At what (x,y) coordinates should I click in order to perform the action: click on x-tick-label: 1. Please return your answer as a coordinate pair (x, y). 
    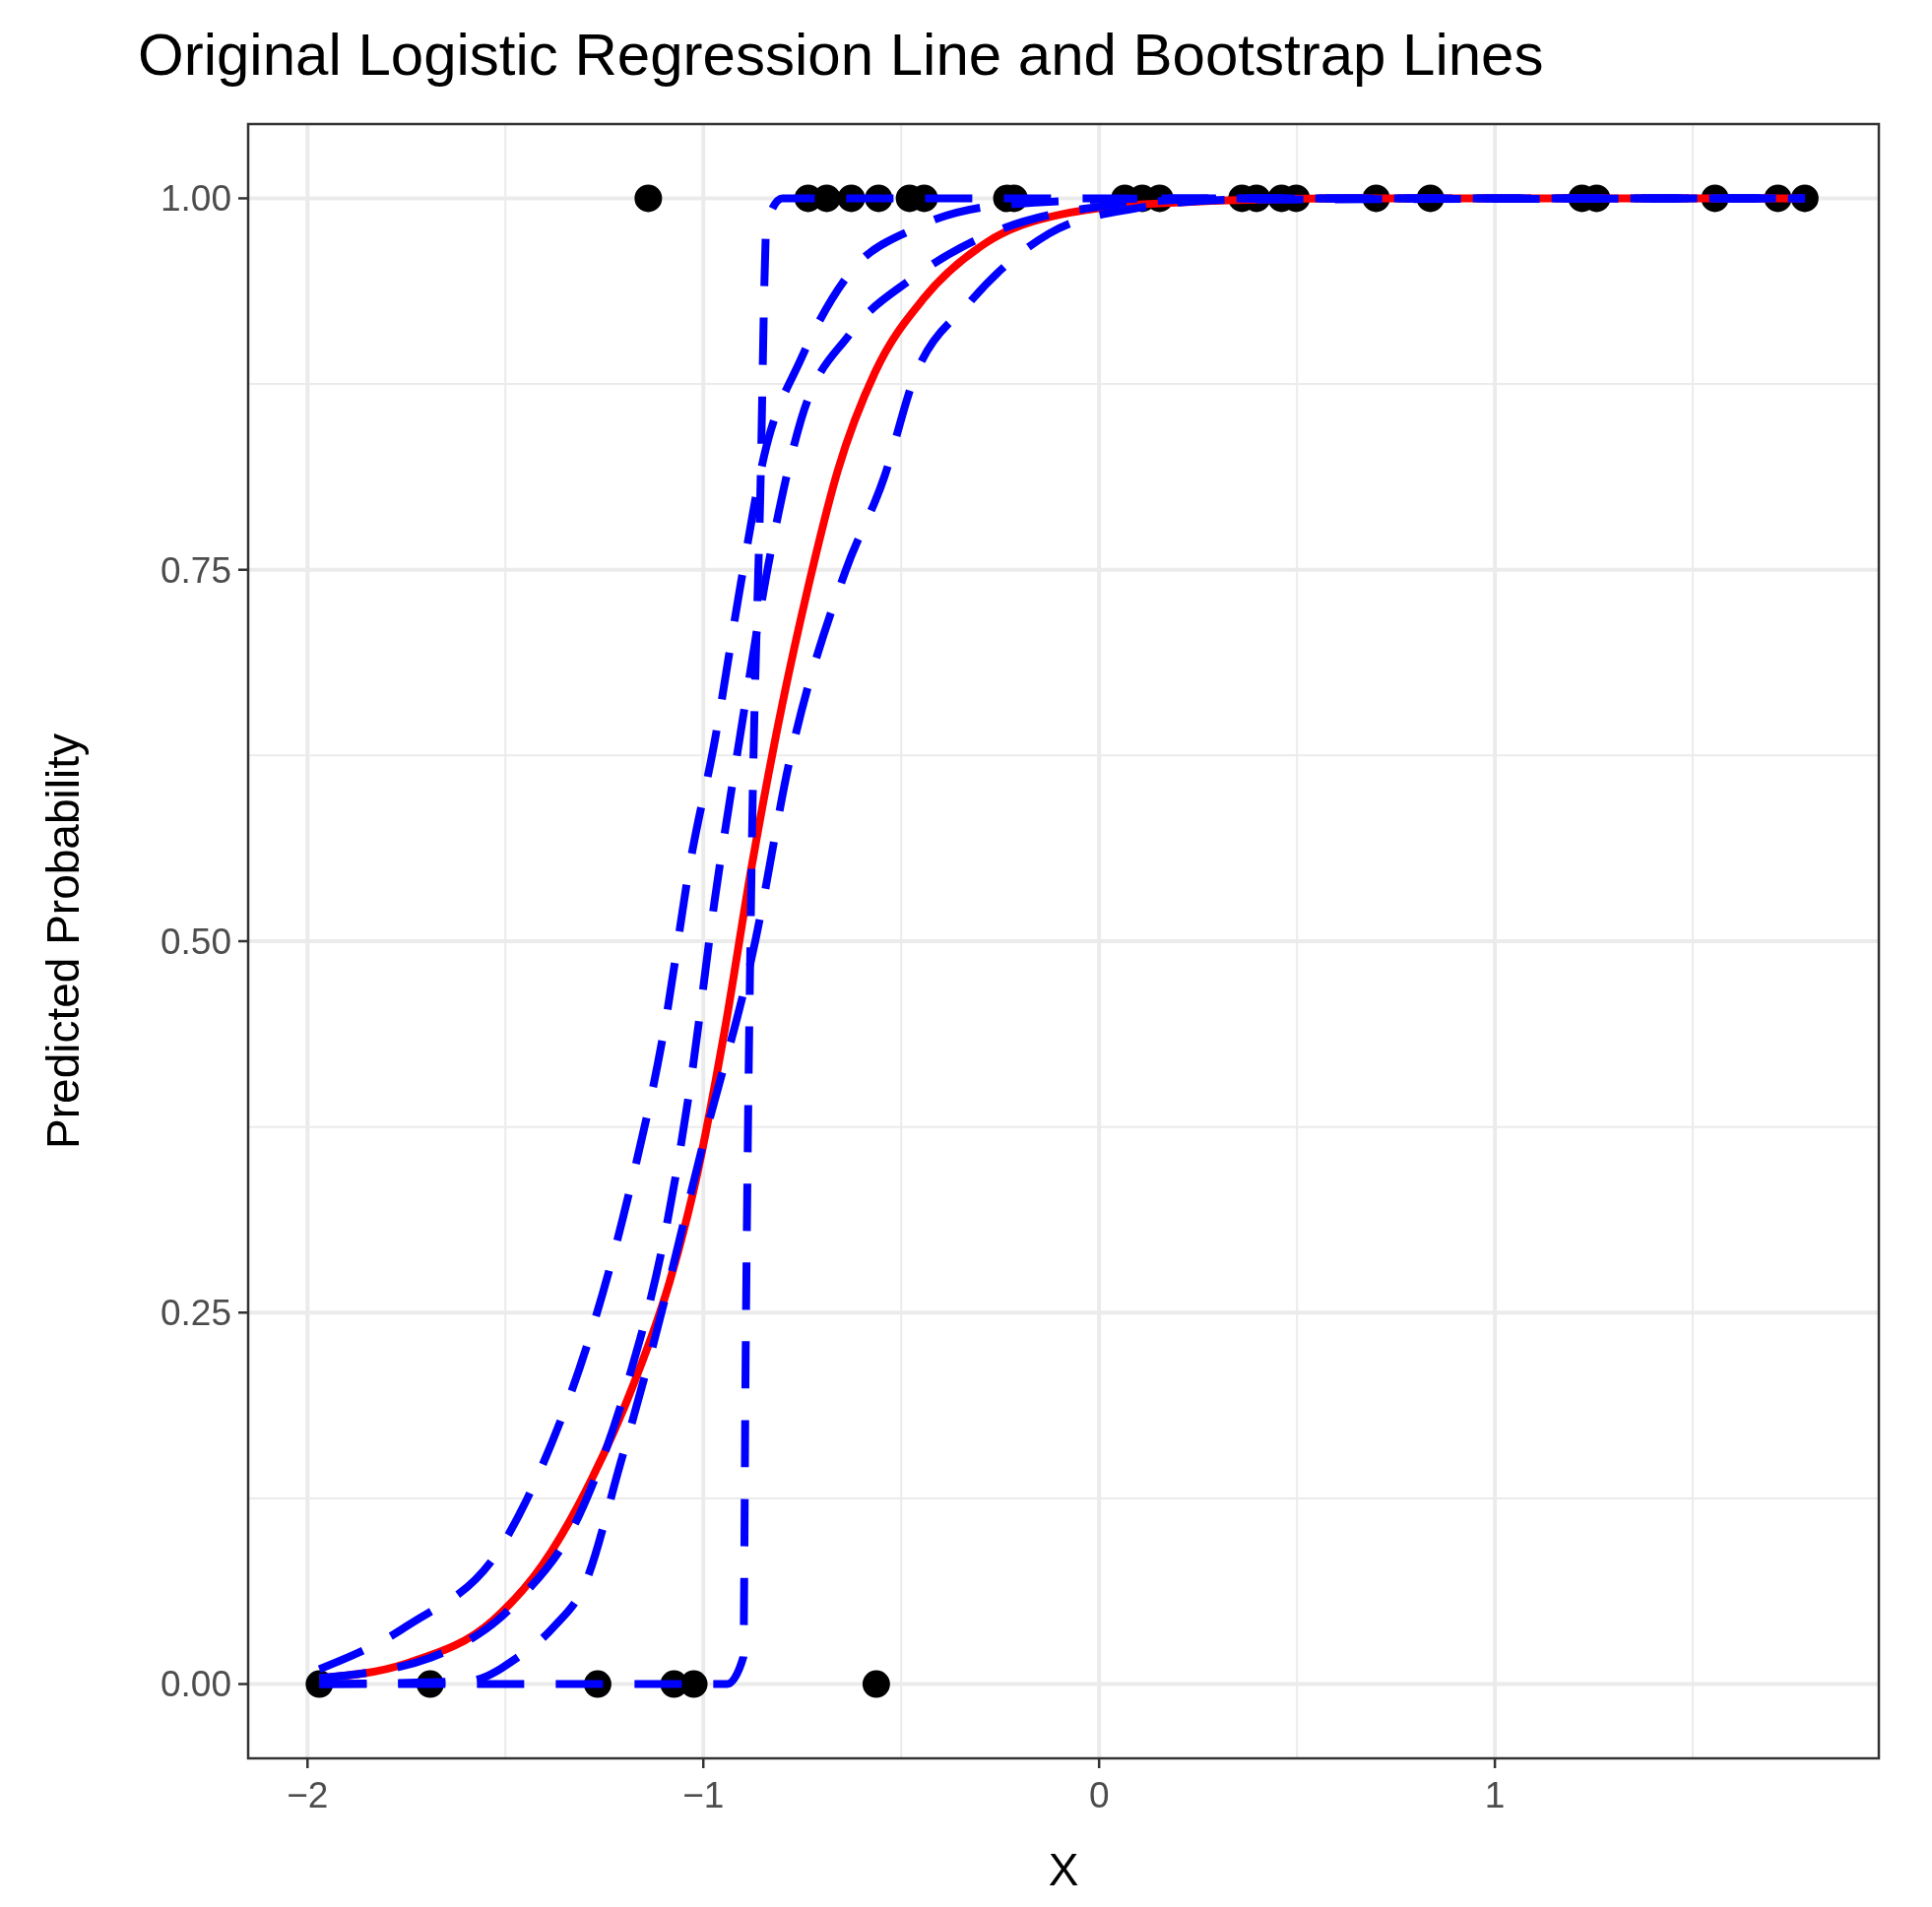
    Looking at the image, I should click on (1495, 1795).